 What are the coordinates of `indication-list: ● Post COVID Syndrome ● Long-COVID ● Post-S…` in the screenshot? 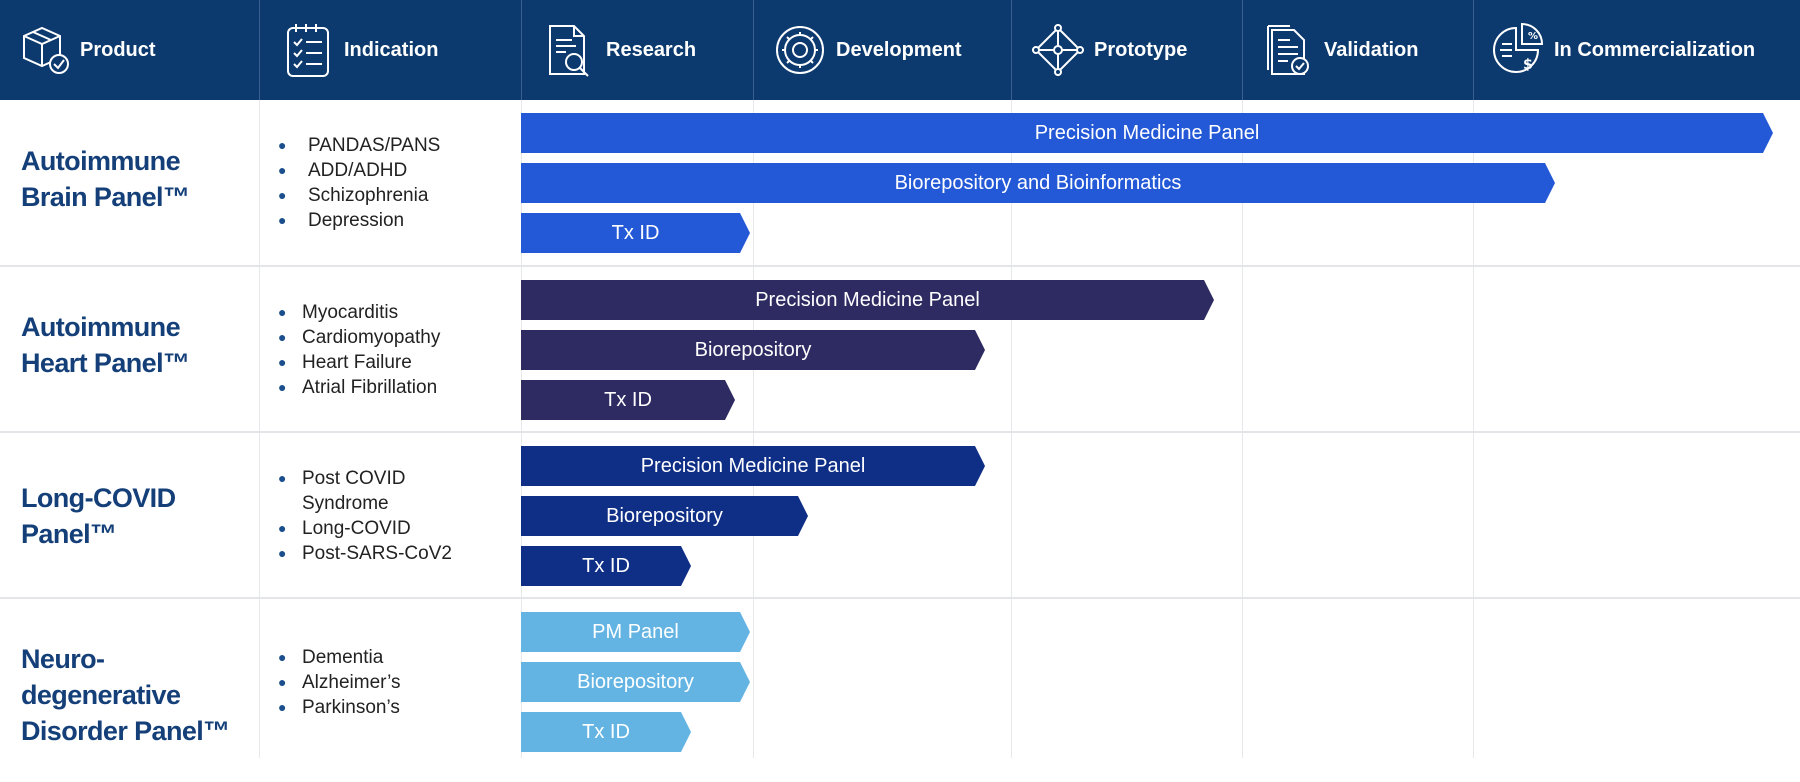 It's located at (365, 516).